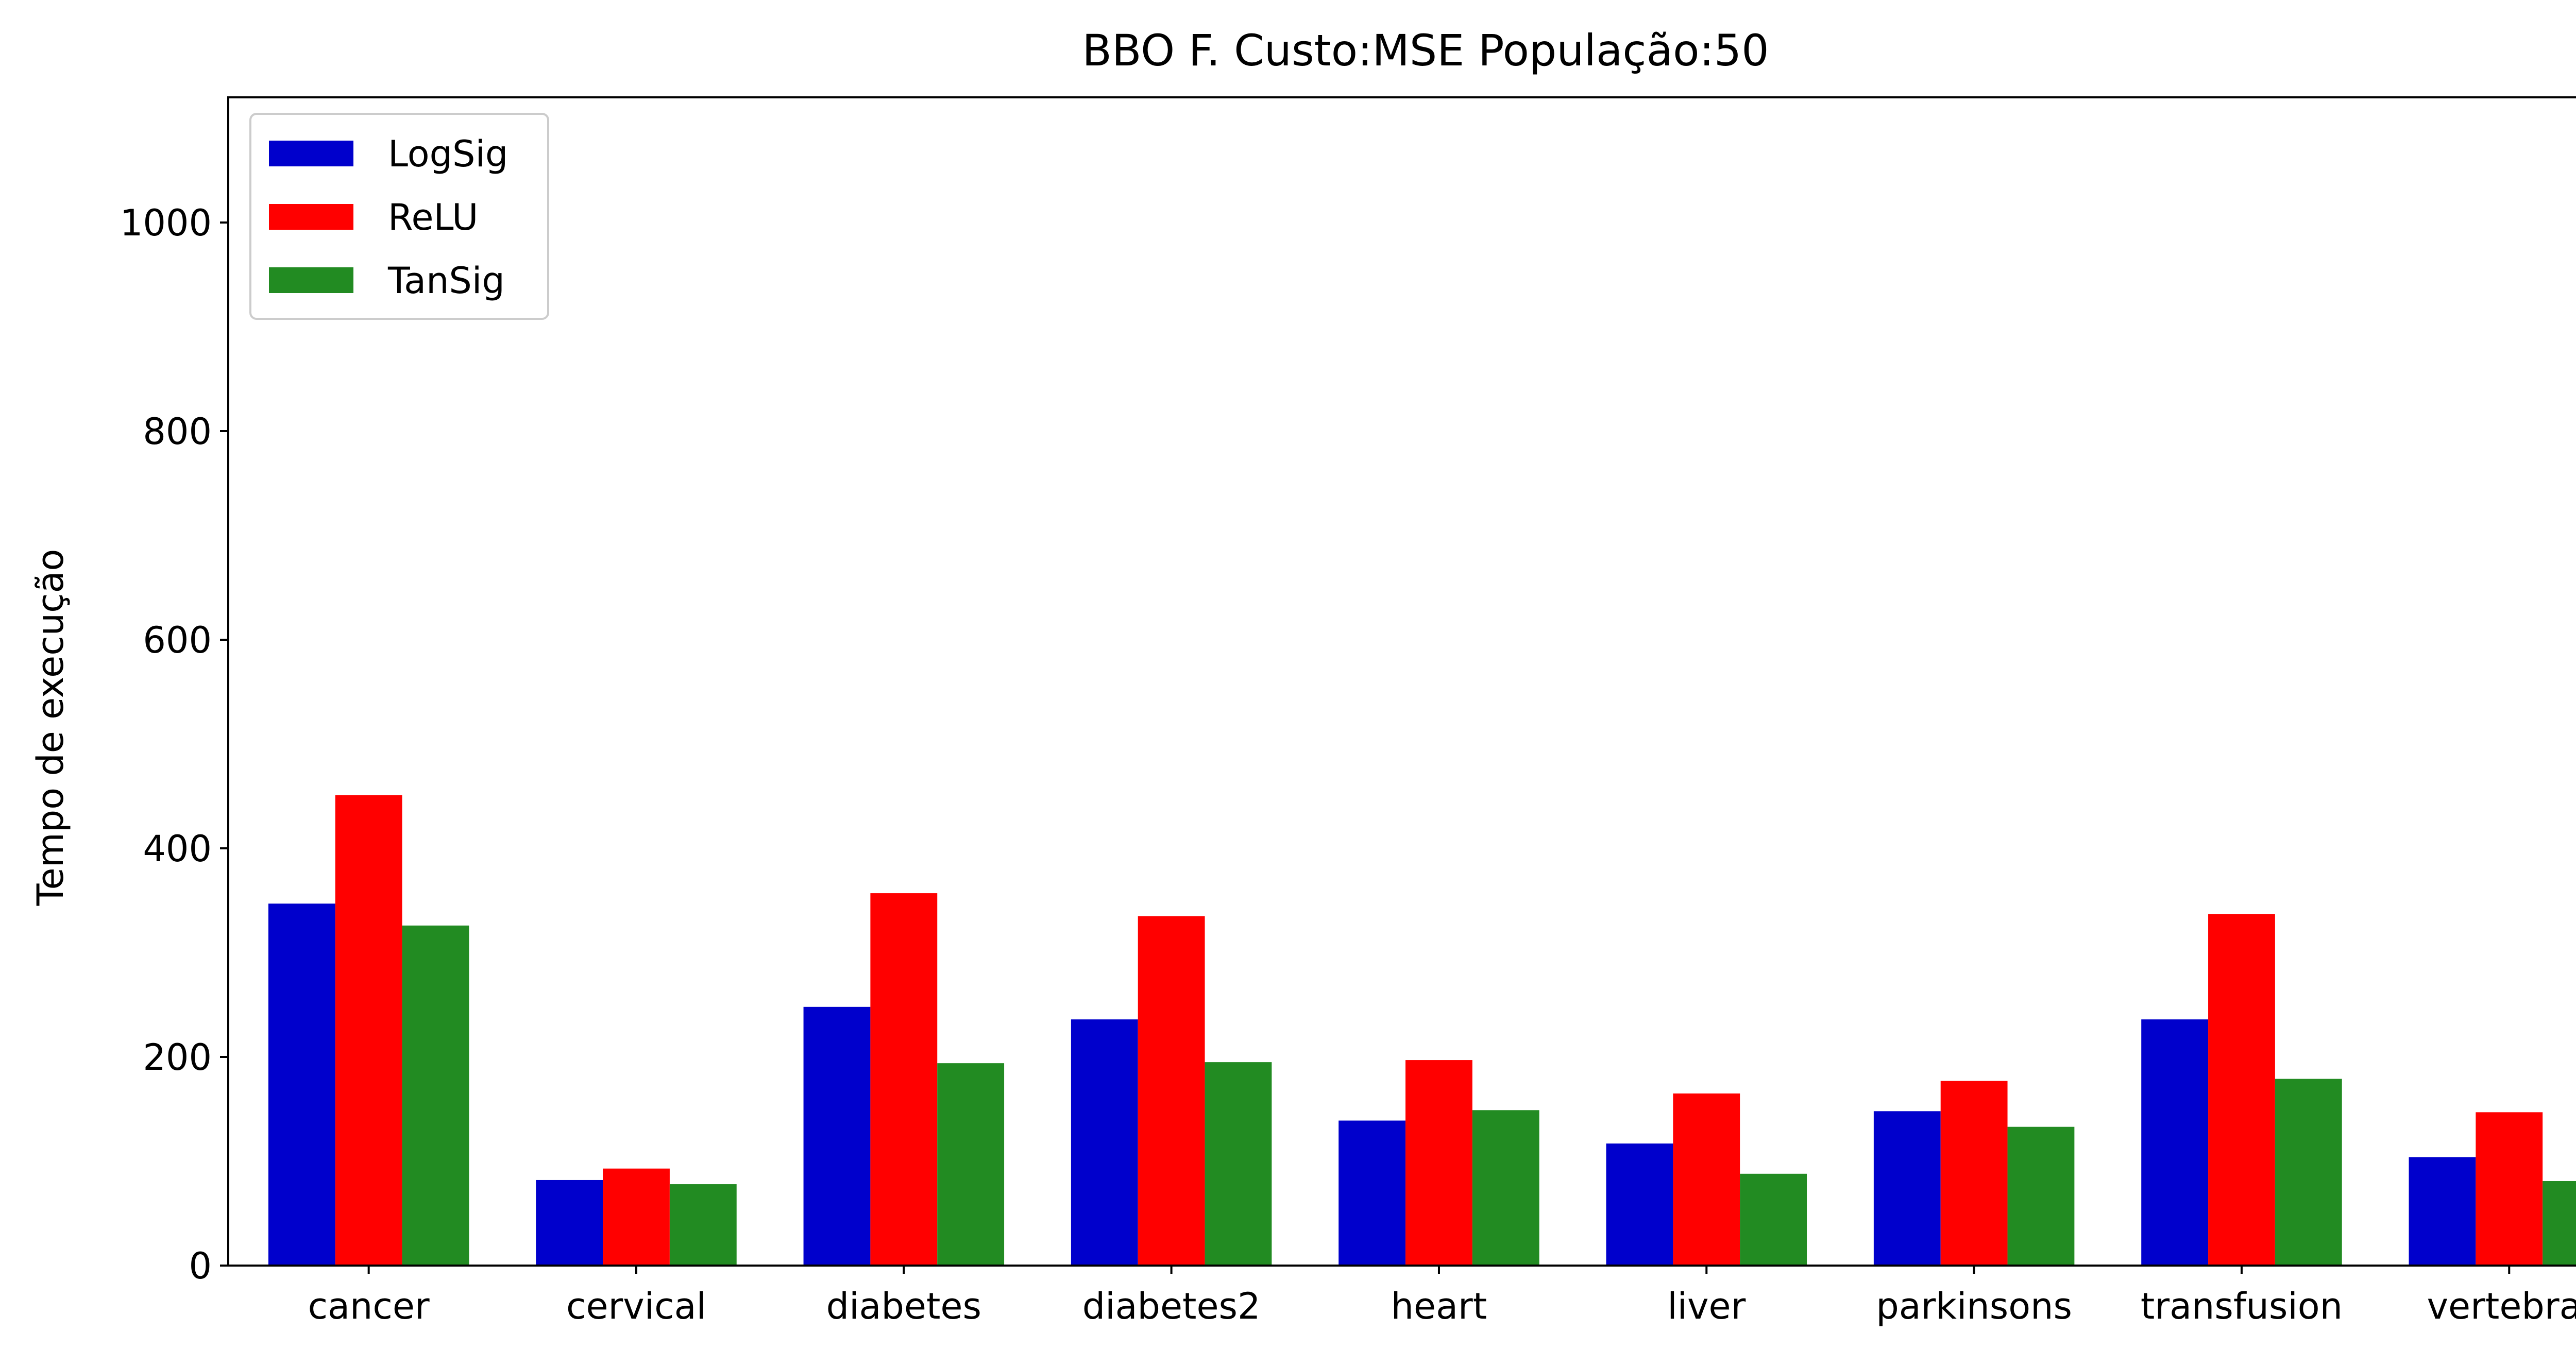 The height and width of the screenshot is (1366, 2576). Describe the element at coordinates (1505, 1188) in the screenshot. I see `bar-tansig-heart` at that location.